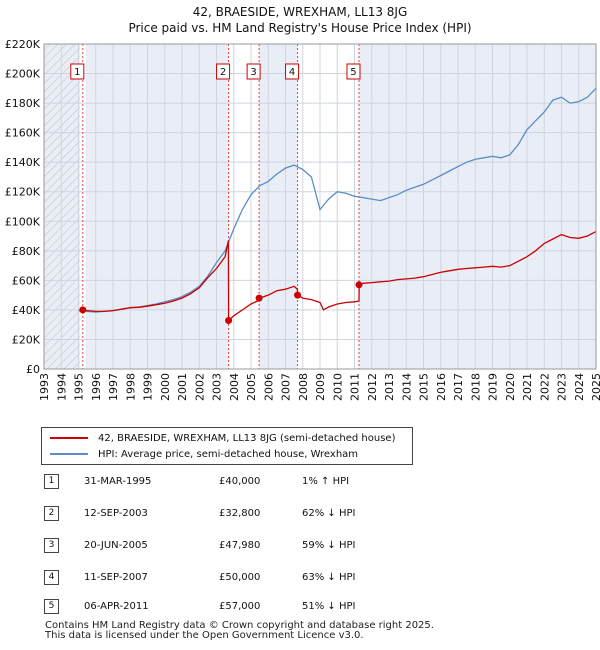  Describe the element at coordinates (79, 387) in the screenshot. I see `x-tick-label: 1995` at that location.